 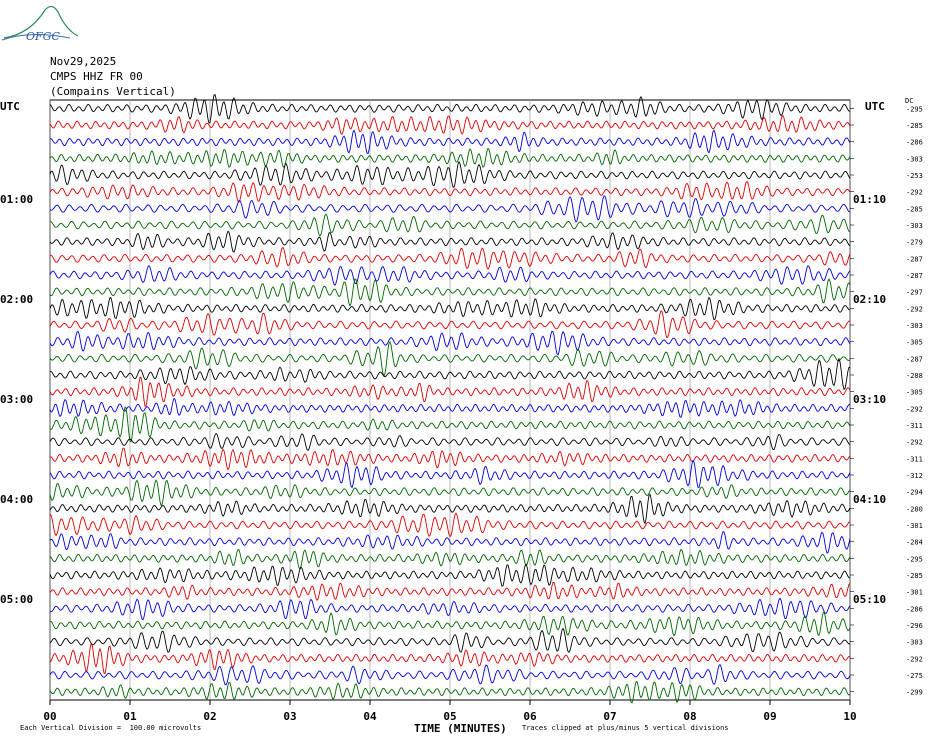 What do you see at coordinates (289, 716) in the screenshot?
I see `x-tick-label: 03` at bounding box center [289, 716].